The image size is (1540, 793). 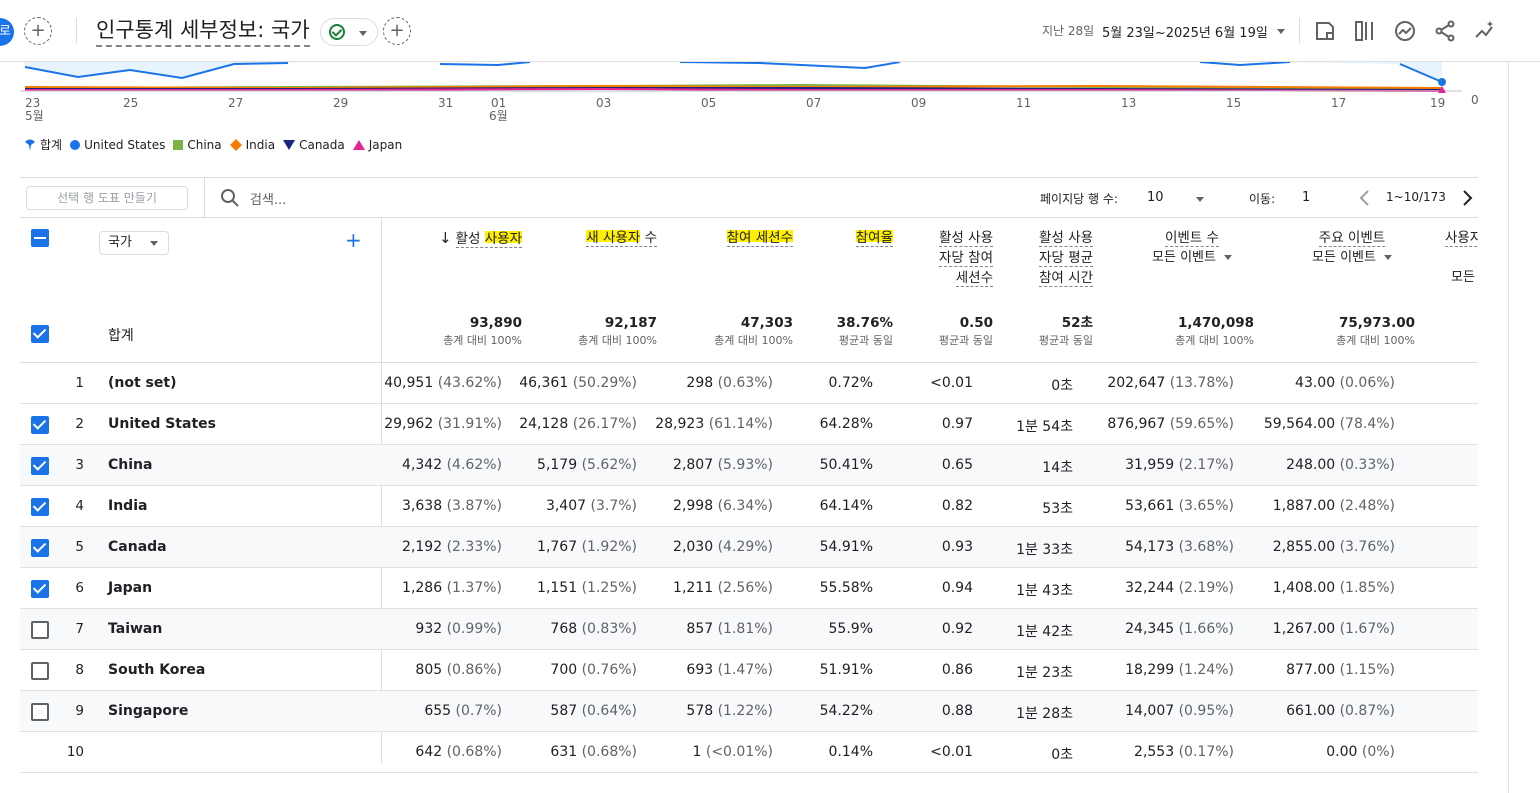 What do you see at coordinates (1437, 103) in the screenshot?
I see `x-tick: 19` at bounding box center [1437, 103].